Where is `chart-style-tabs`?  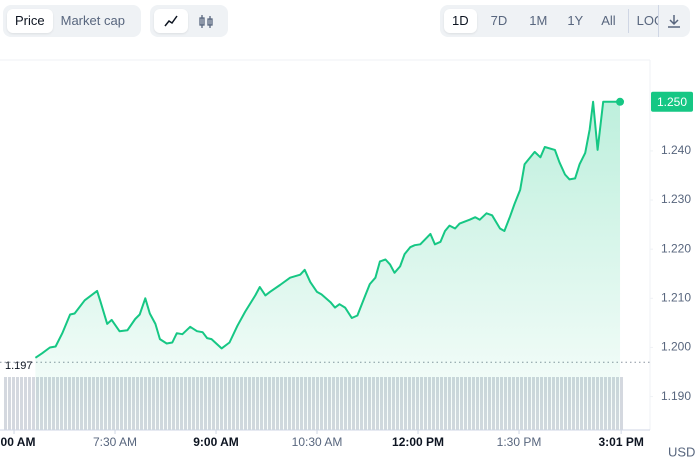
chart-style-tabs is located at coordinates (189, 21).